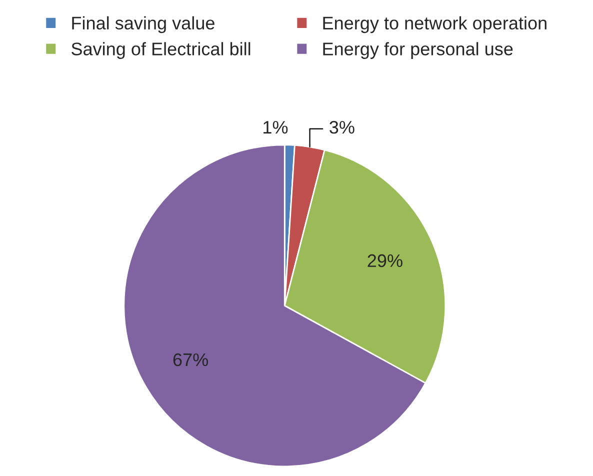  I want to click on legend-label: Saving of Electrical bill, so click(161, 50).